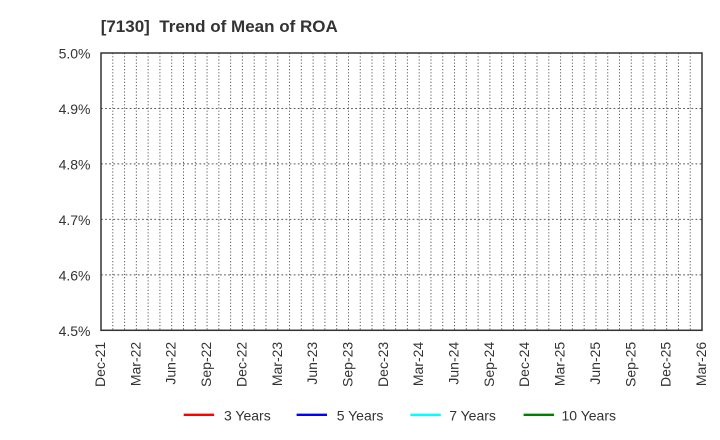  I want to click on svg-text: 3 Years, so click(247, 415).